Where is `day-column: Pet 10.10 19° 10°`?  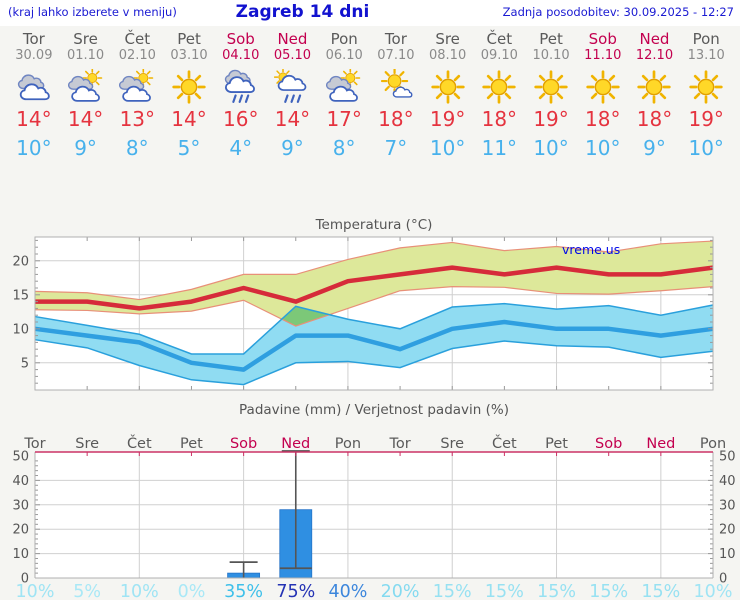 day-column: Pet 10.10 19° 10° is located at coordinates (551, 94).